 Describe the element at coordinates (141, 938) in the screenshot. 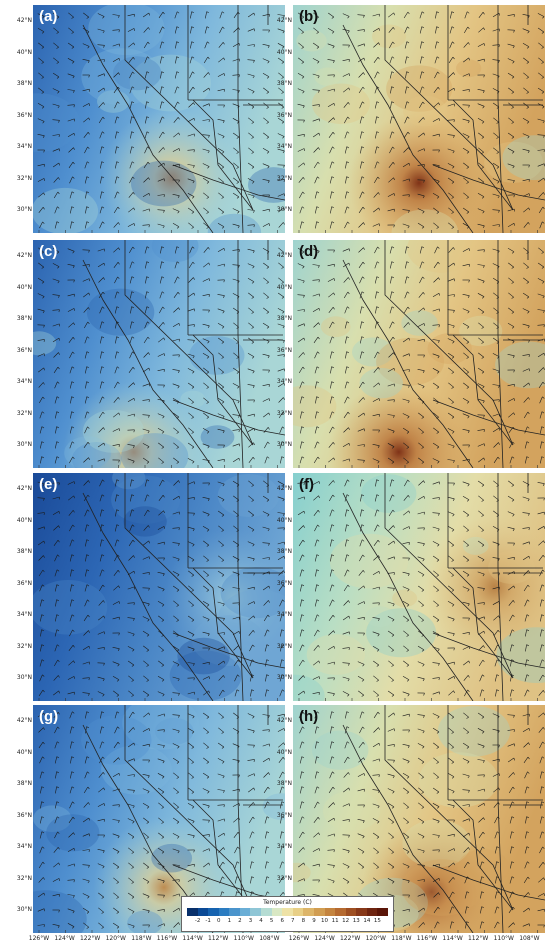

I see `longitude-label: 118°W` at that location.